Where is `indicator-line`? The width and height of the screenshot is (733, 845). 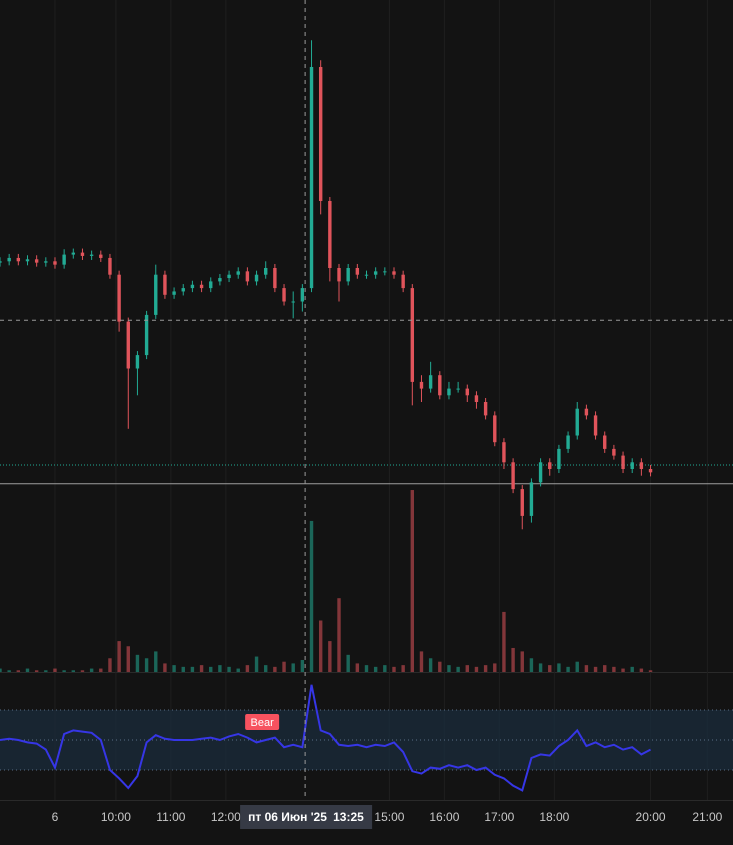 indicator-line is located at coordinates (326, 738).